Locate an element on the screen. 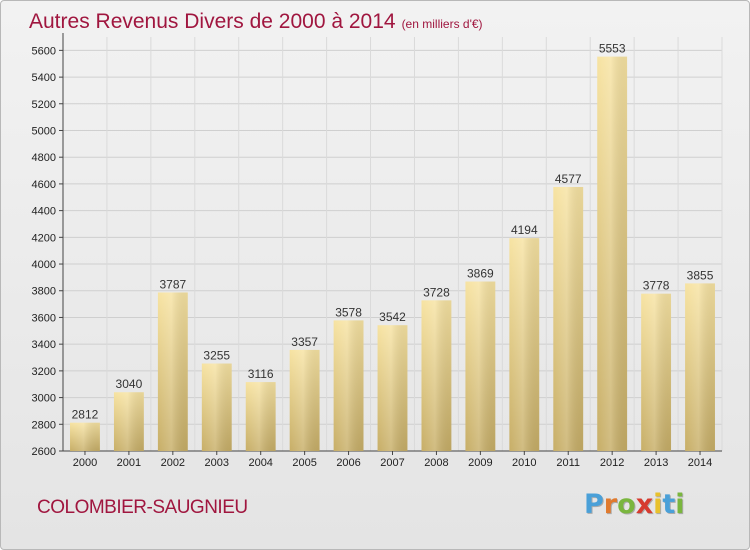 This screenshot has height=550, width=750. y-tick-label: 2800 is located at coordinates (44, 425).